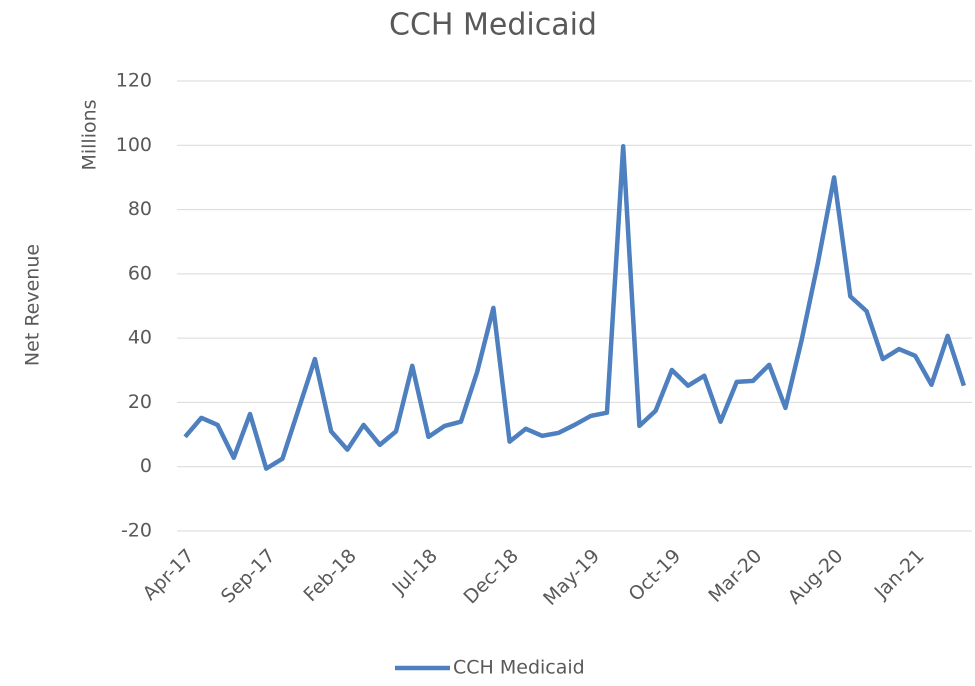  Describe the element at coordinates (655, 575) in the screenshot. I see `x-tick-label: Oct-19` at that location.